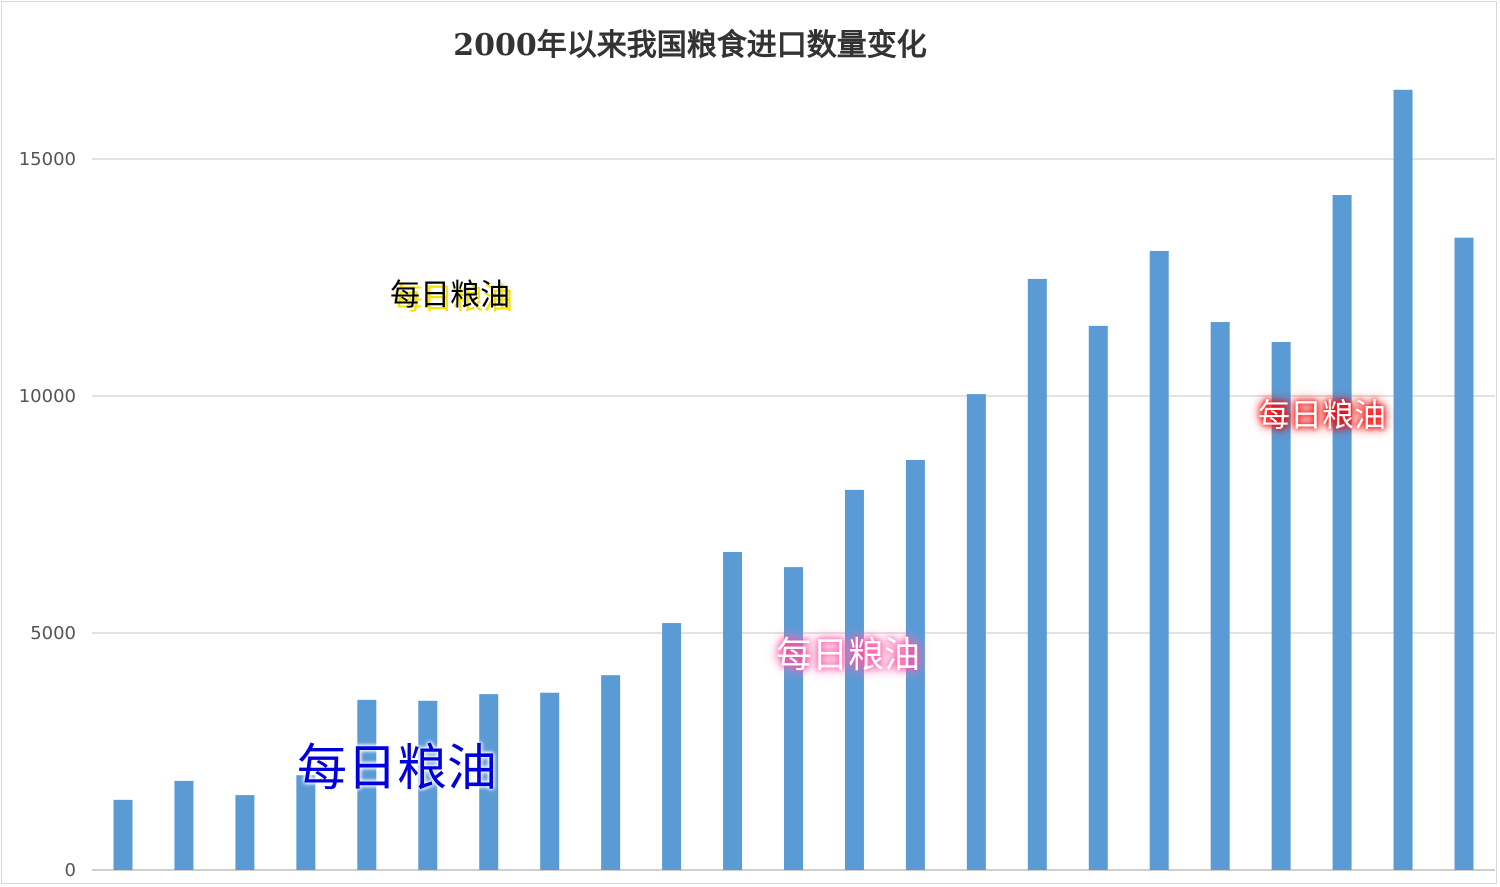 The image size is (1500, 887). I want to click on y-tick-label: 5000, so click(53, 633).